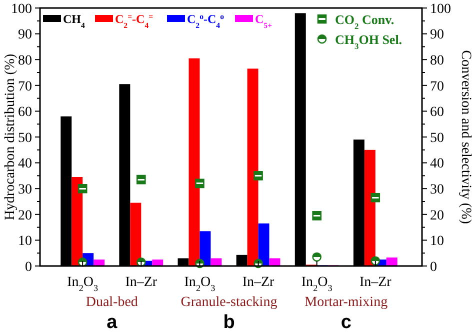 This screenshot has width=474, height=332. I want to click on text: c, so click(346, 322).